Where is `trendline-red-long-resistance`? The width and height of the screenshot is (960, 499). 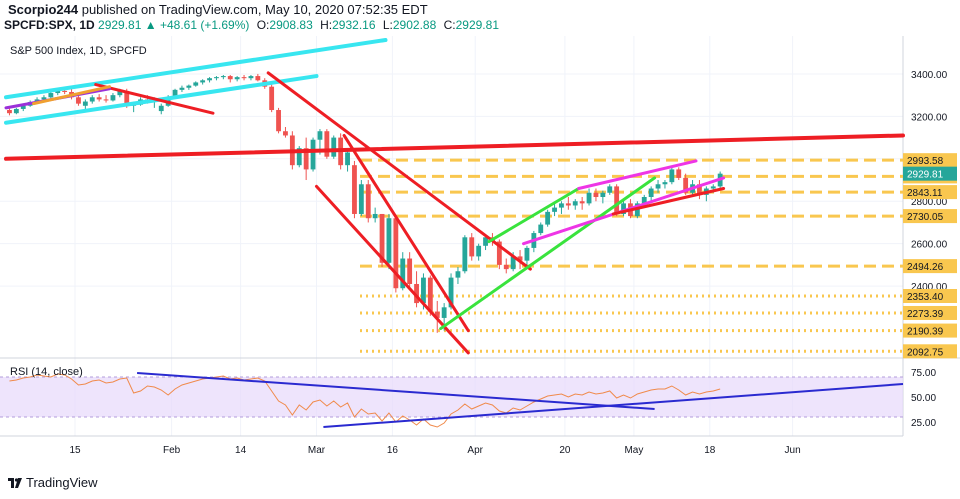
trendline-red-long-resistance is located at coordinates (454, 147).